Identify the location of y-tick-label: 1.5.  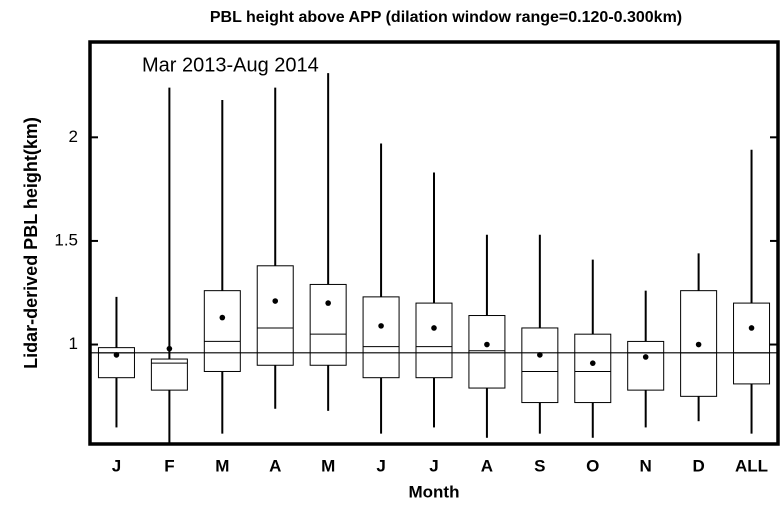
(66, 239).